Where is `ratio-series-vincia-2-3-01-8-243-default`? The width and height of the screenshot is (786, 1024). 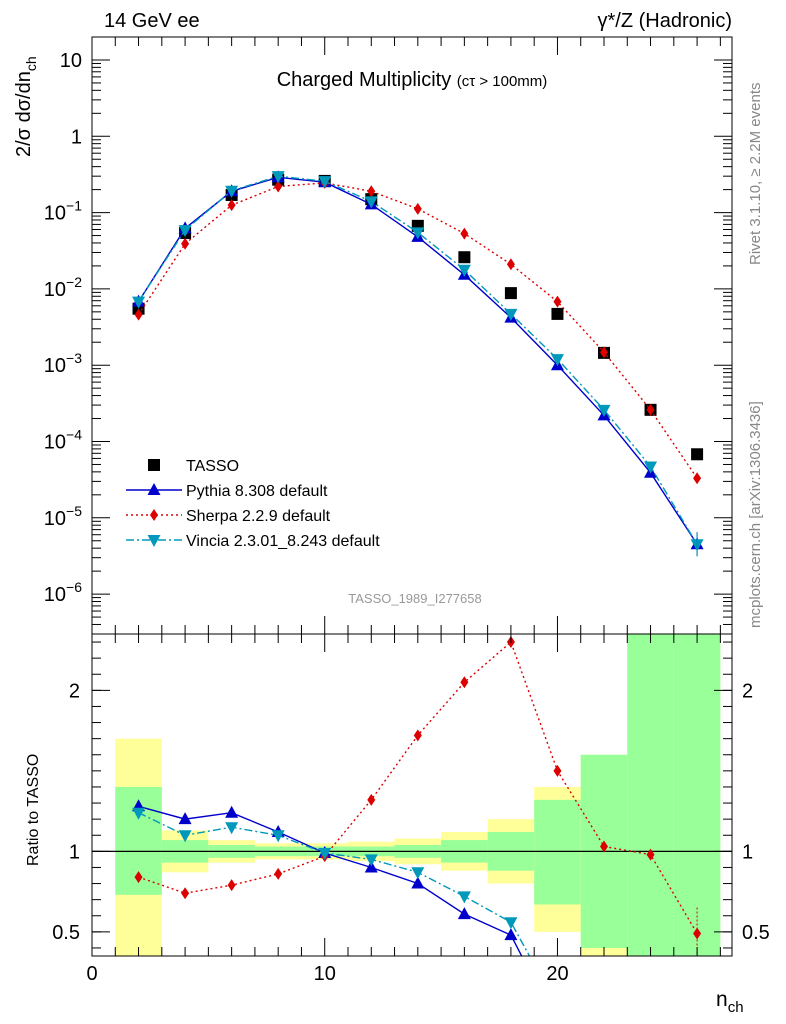 ratio-series-vincia-2-3-01-8-243-default is located at coordinates (331, 881).